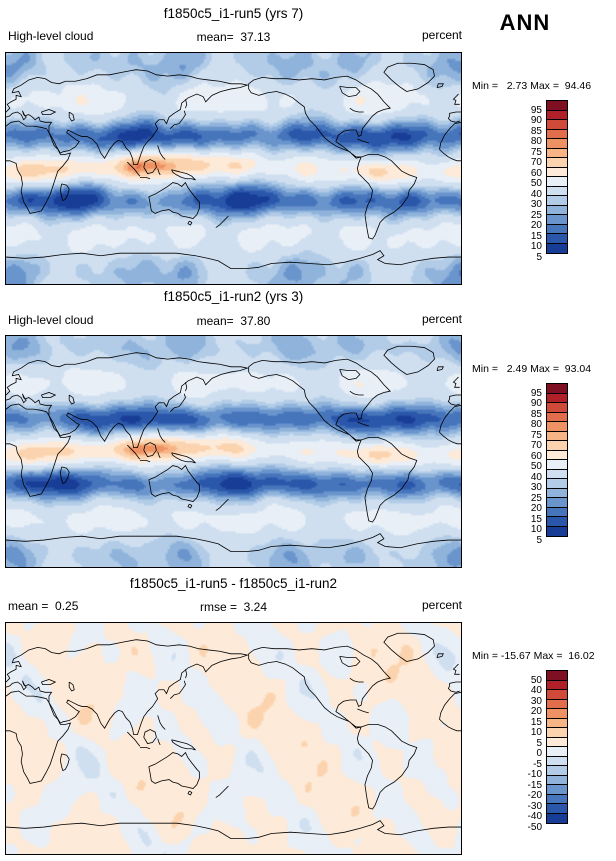  I want to click on colorbar-tick-label: -10, so click(534, 774).